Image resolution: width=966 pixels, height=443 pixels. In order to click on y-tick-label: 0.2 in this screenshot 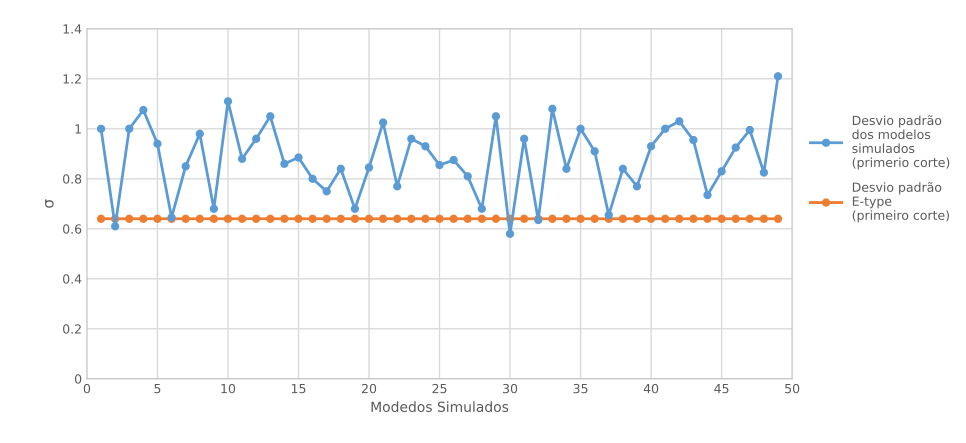, I will do `click(72, 329)`.